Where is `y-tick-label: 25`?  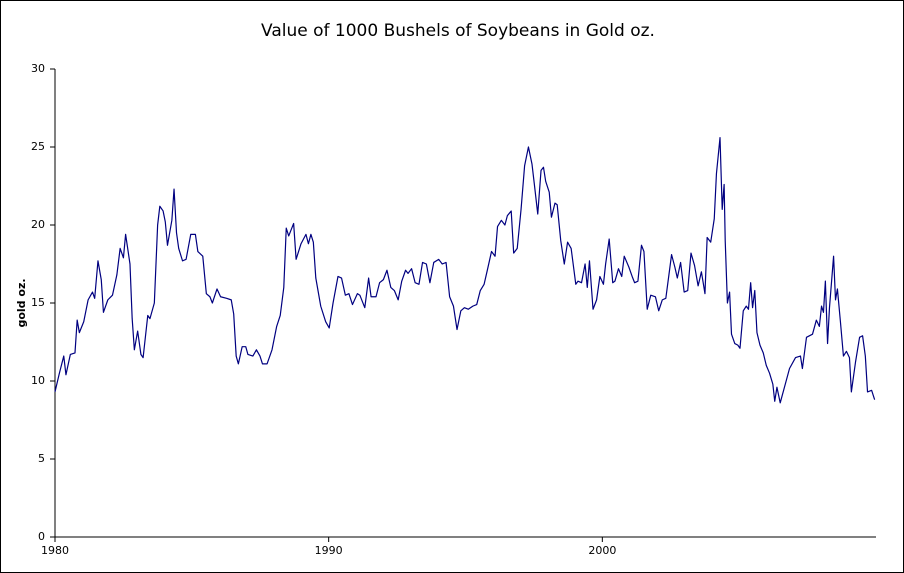 y-tick-label: 25 is located at coordinates (38, 146).